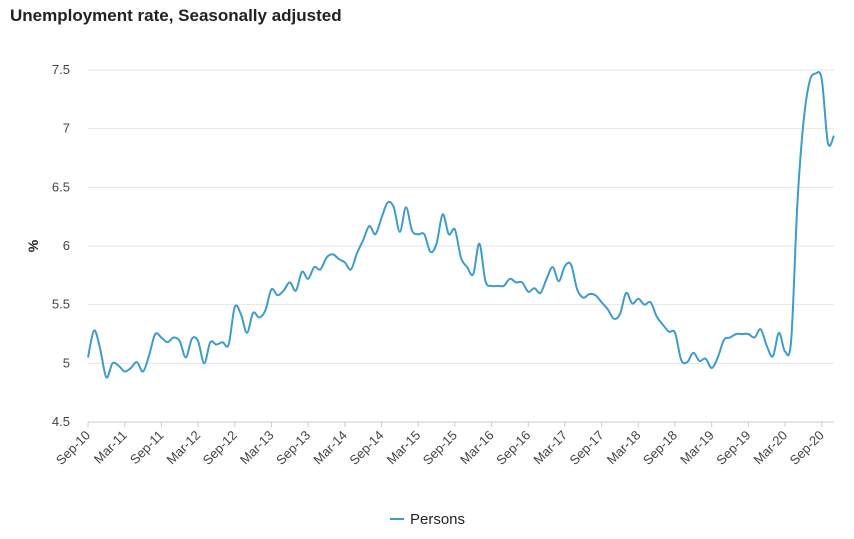 The height and width of the screenshot is (539, 854). Describe the element at coordinates (513, 448) in the screenshot. I see `x-tick-label: Sep-16` at that location.